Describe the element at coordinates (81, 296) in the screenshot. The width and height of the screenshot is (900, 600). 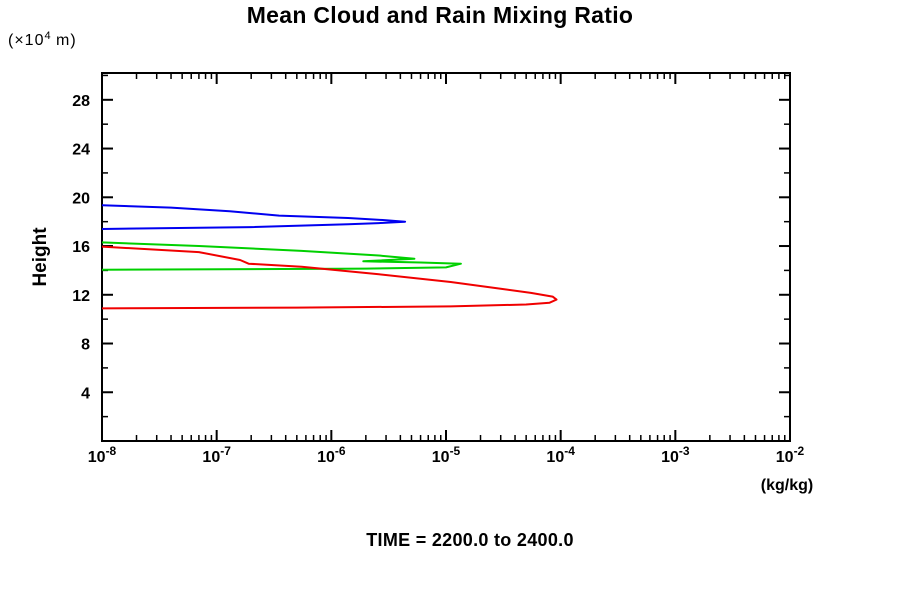
I see `y-tick-label: 12` at that location.